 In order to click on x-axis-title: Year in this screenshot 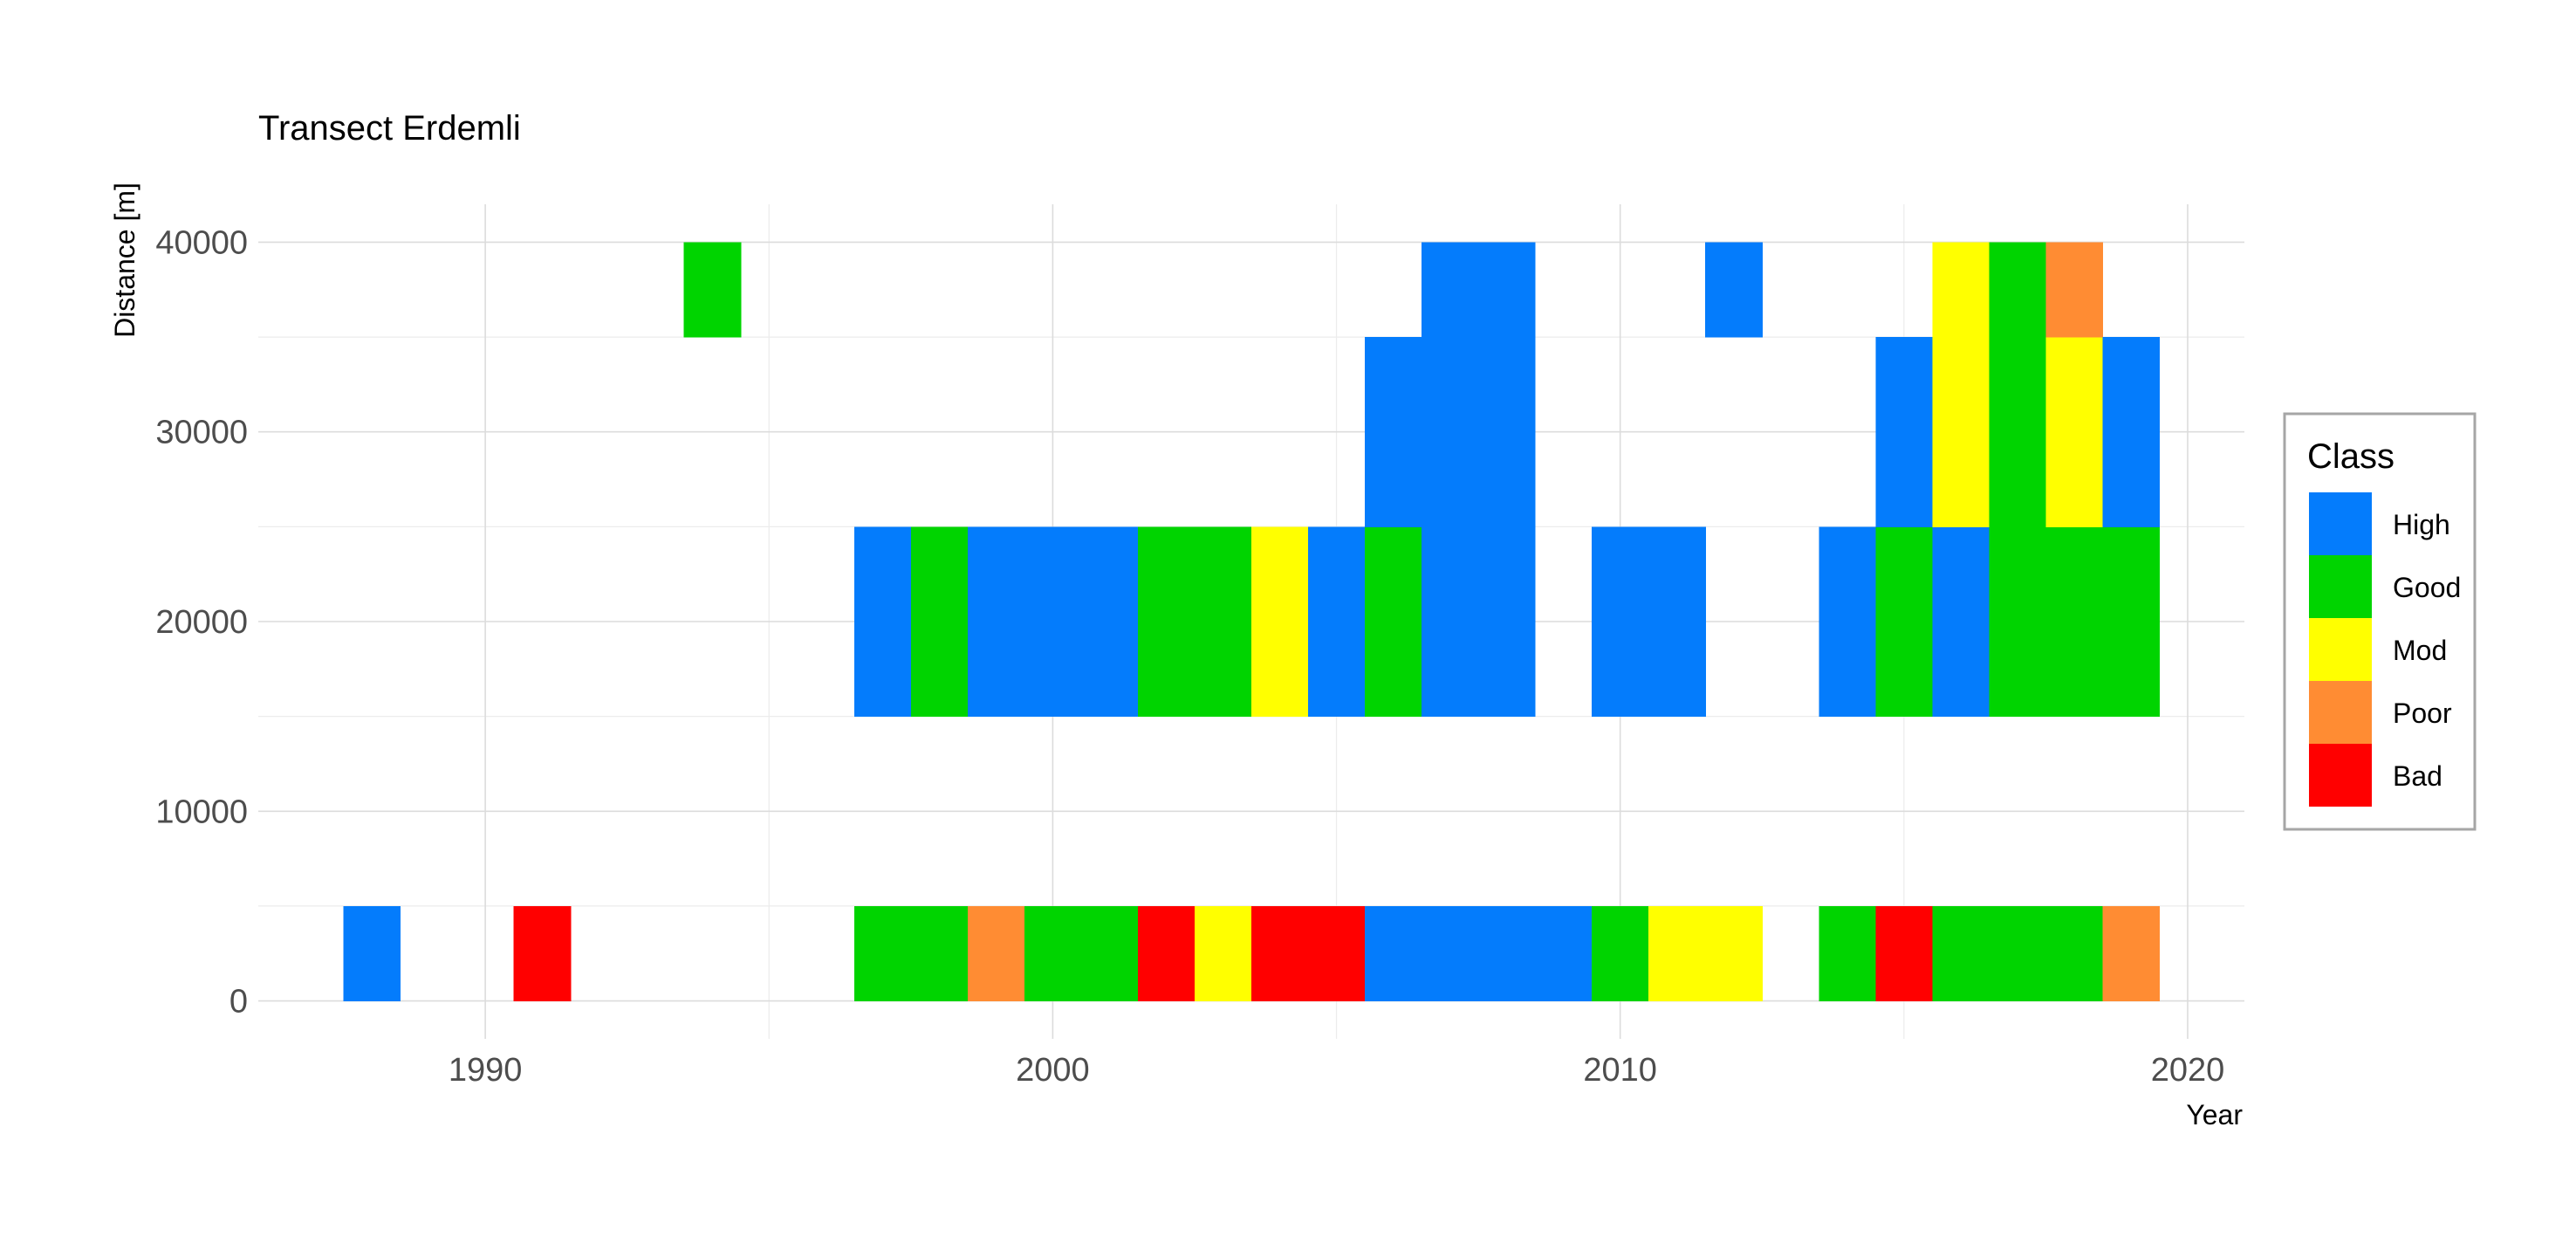, I will do `click(2215, 1115)`.